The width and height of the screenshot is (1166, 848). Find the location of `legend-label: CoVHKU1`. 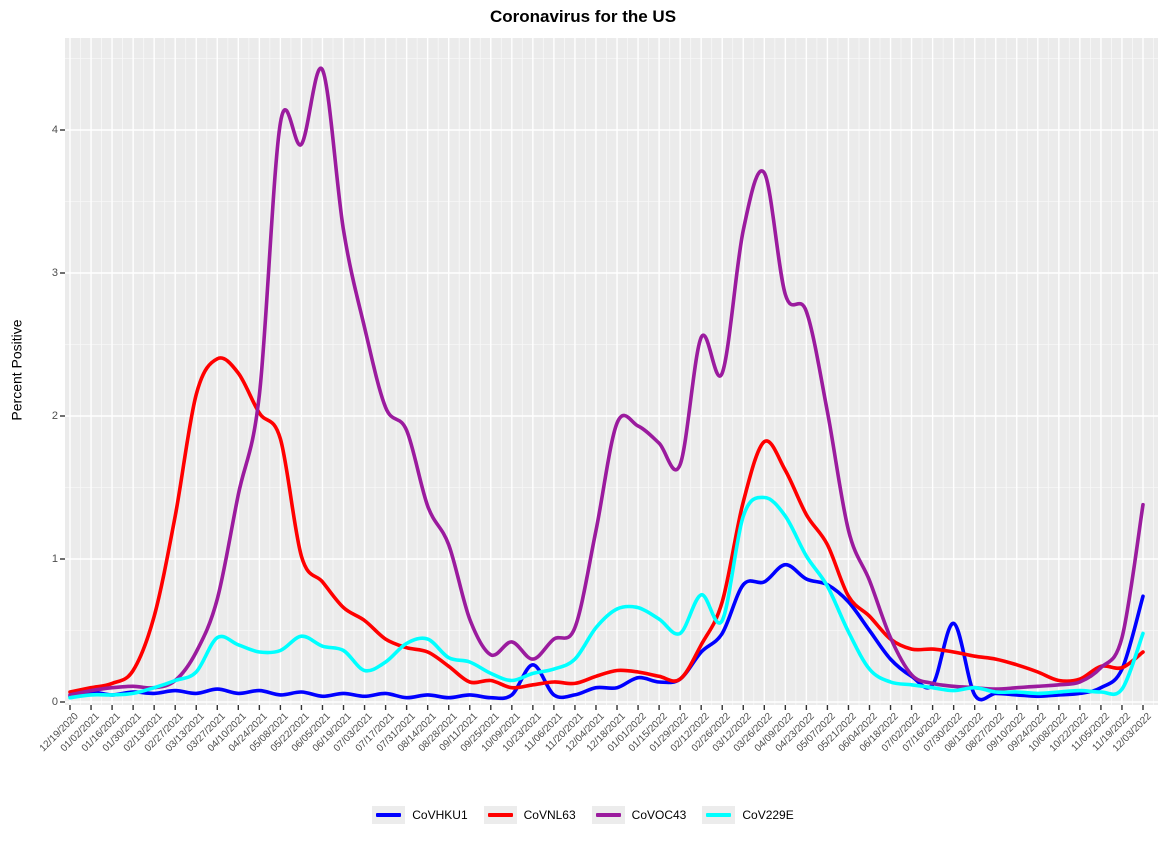

legend-label: CoVHKU1 is located at coordinates (440, 815).